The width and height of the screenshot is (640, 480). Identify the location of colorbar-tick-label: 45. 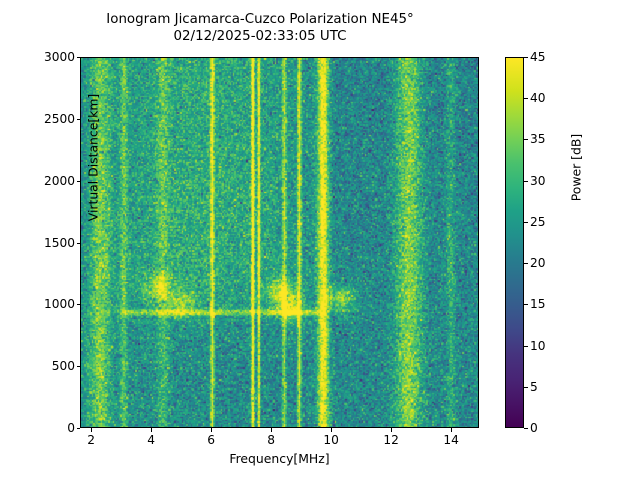
(538, 57).